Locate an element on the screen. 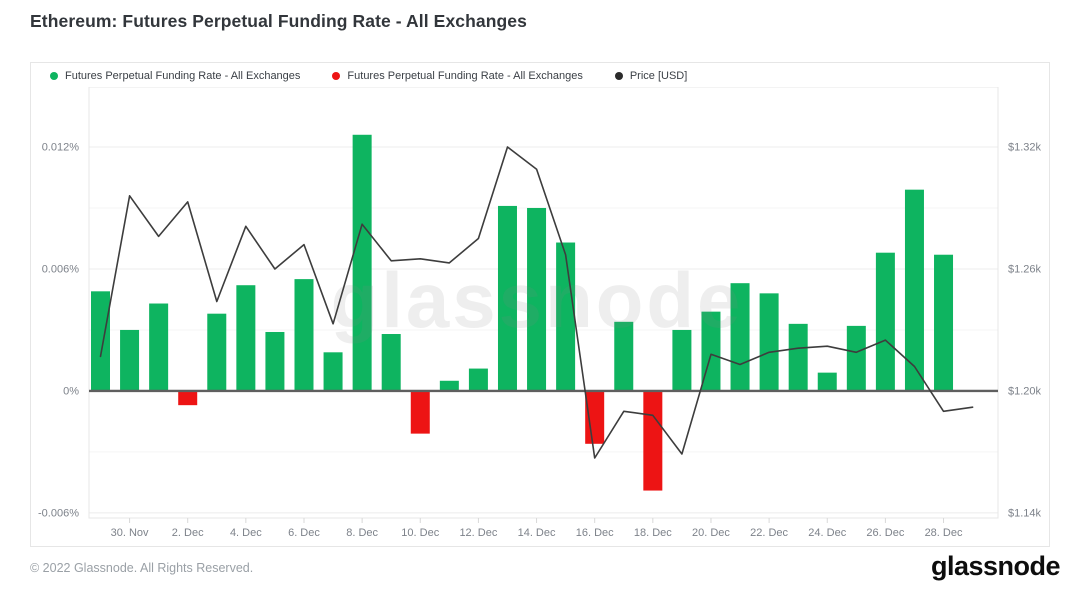 This screenshot has width=1080, height=594. x-axis-label: 4. Dec is located at coordinates (246, 533).